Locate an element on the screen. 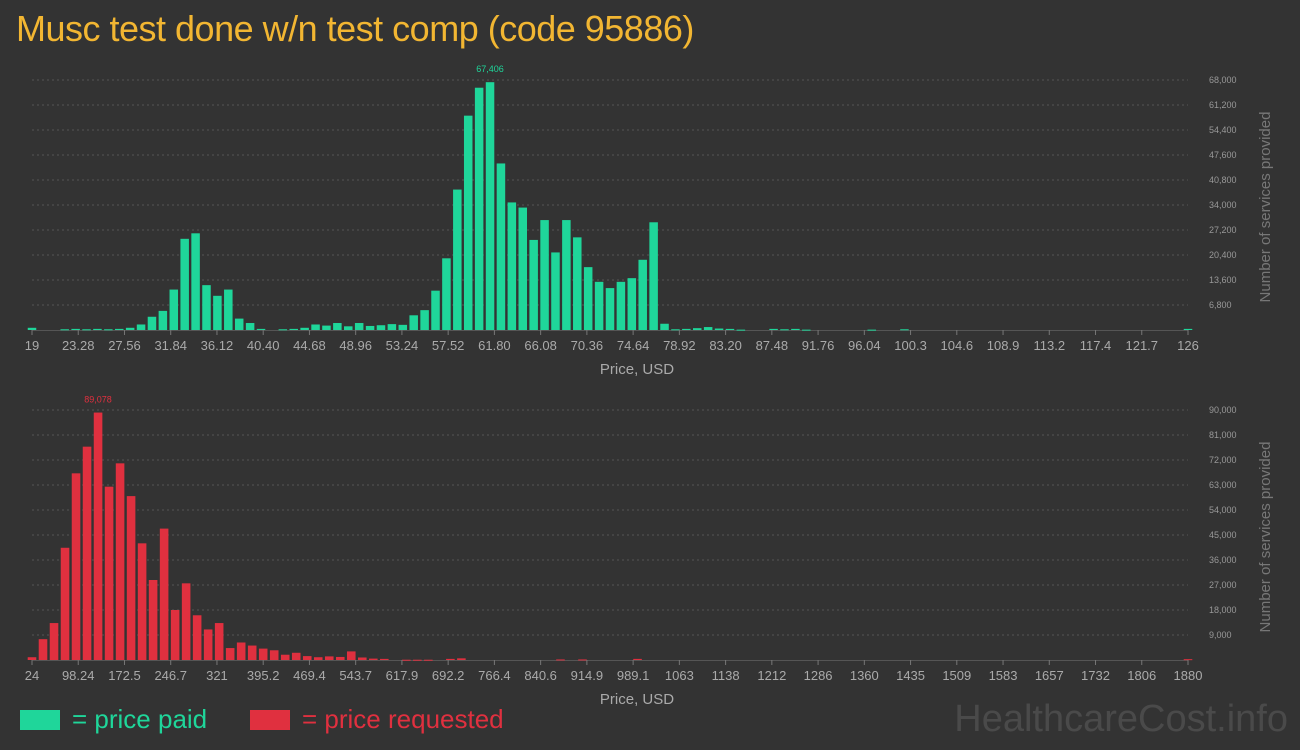  x-tick-label: 172.5 is located at coordinates (124, 675).